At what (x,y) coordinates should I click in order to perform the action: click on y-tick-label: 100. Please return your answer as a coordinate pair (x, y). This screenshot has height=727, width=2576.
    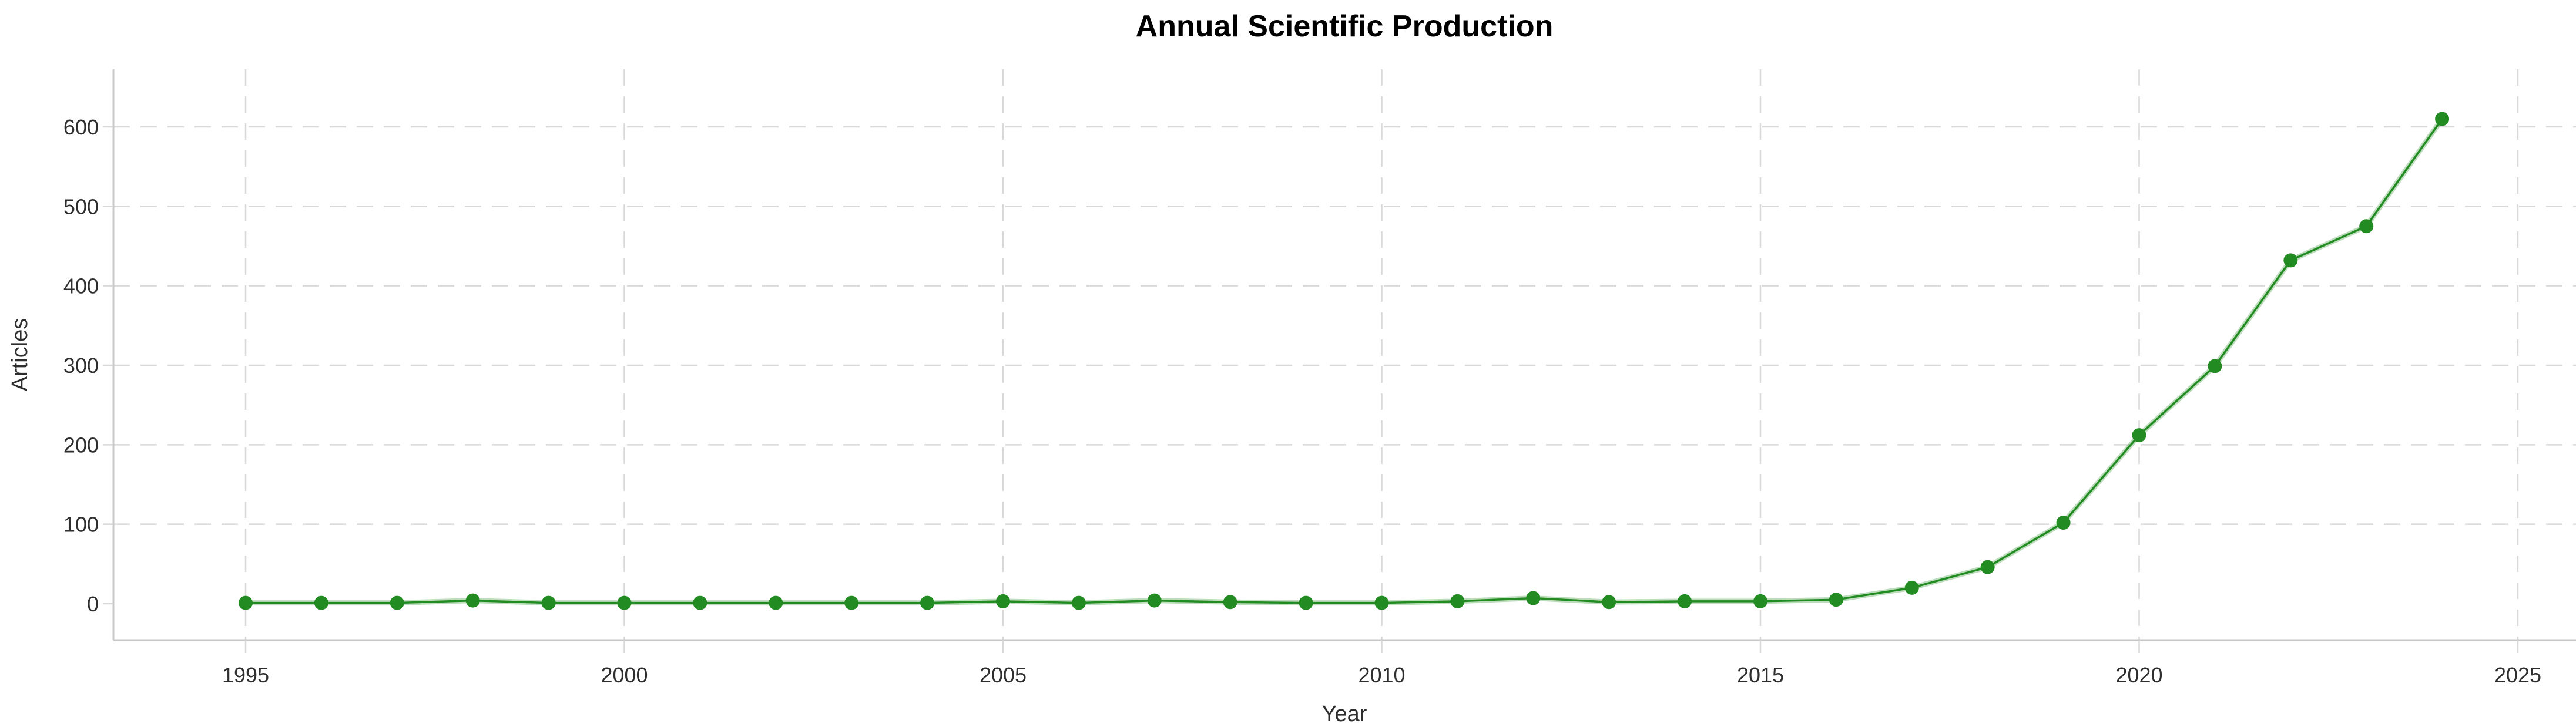
    Looking at the image, I should click on (81, 525).